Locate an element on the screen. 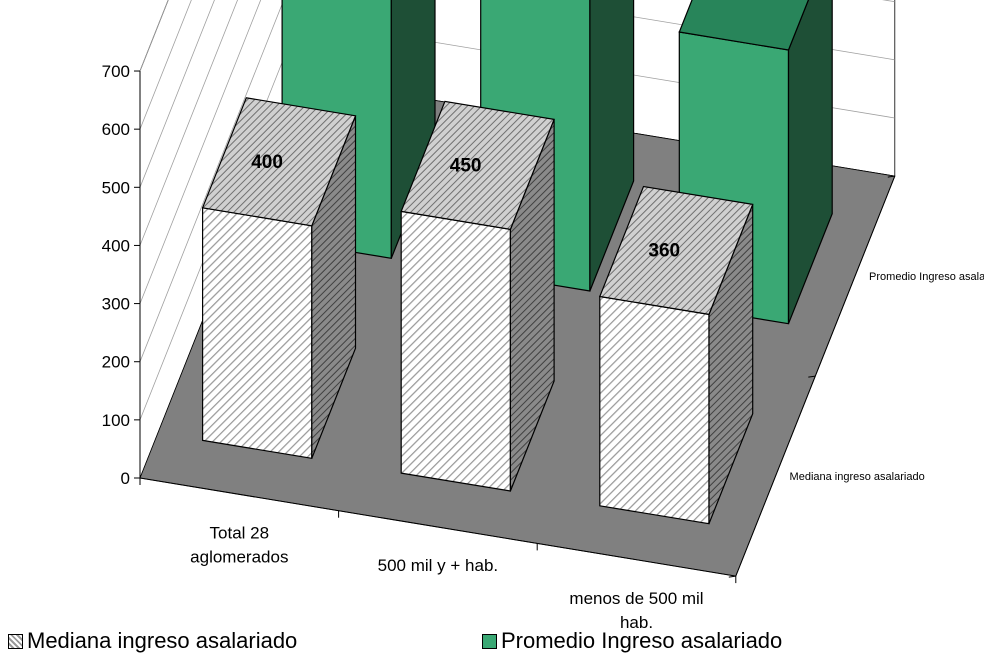  category-label: Total 28 is located at coordinates (240, 532).